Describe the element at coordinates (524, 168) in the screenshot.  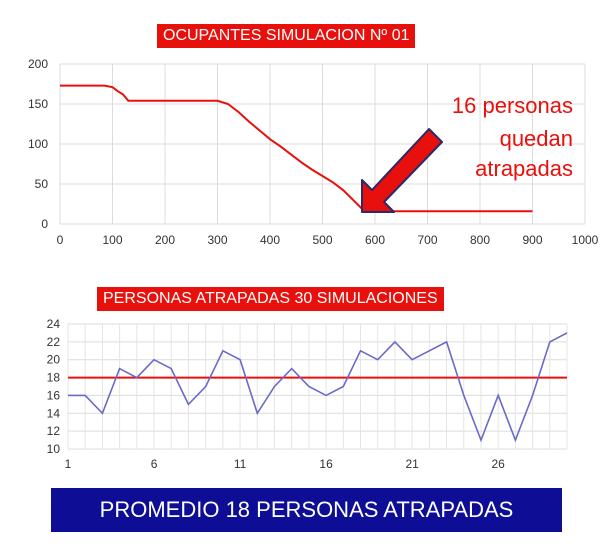
I see `chart1-annotation-line: atrapadas` at that location.